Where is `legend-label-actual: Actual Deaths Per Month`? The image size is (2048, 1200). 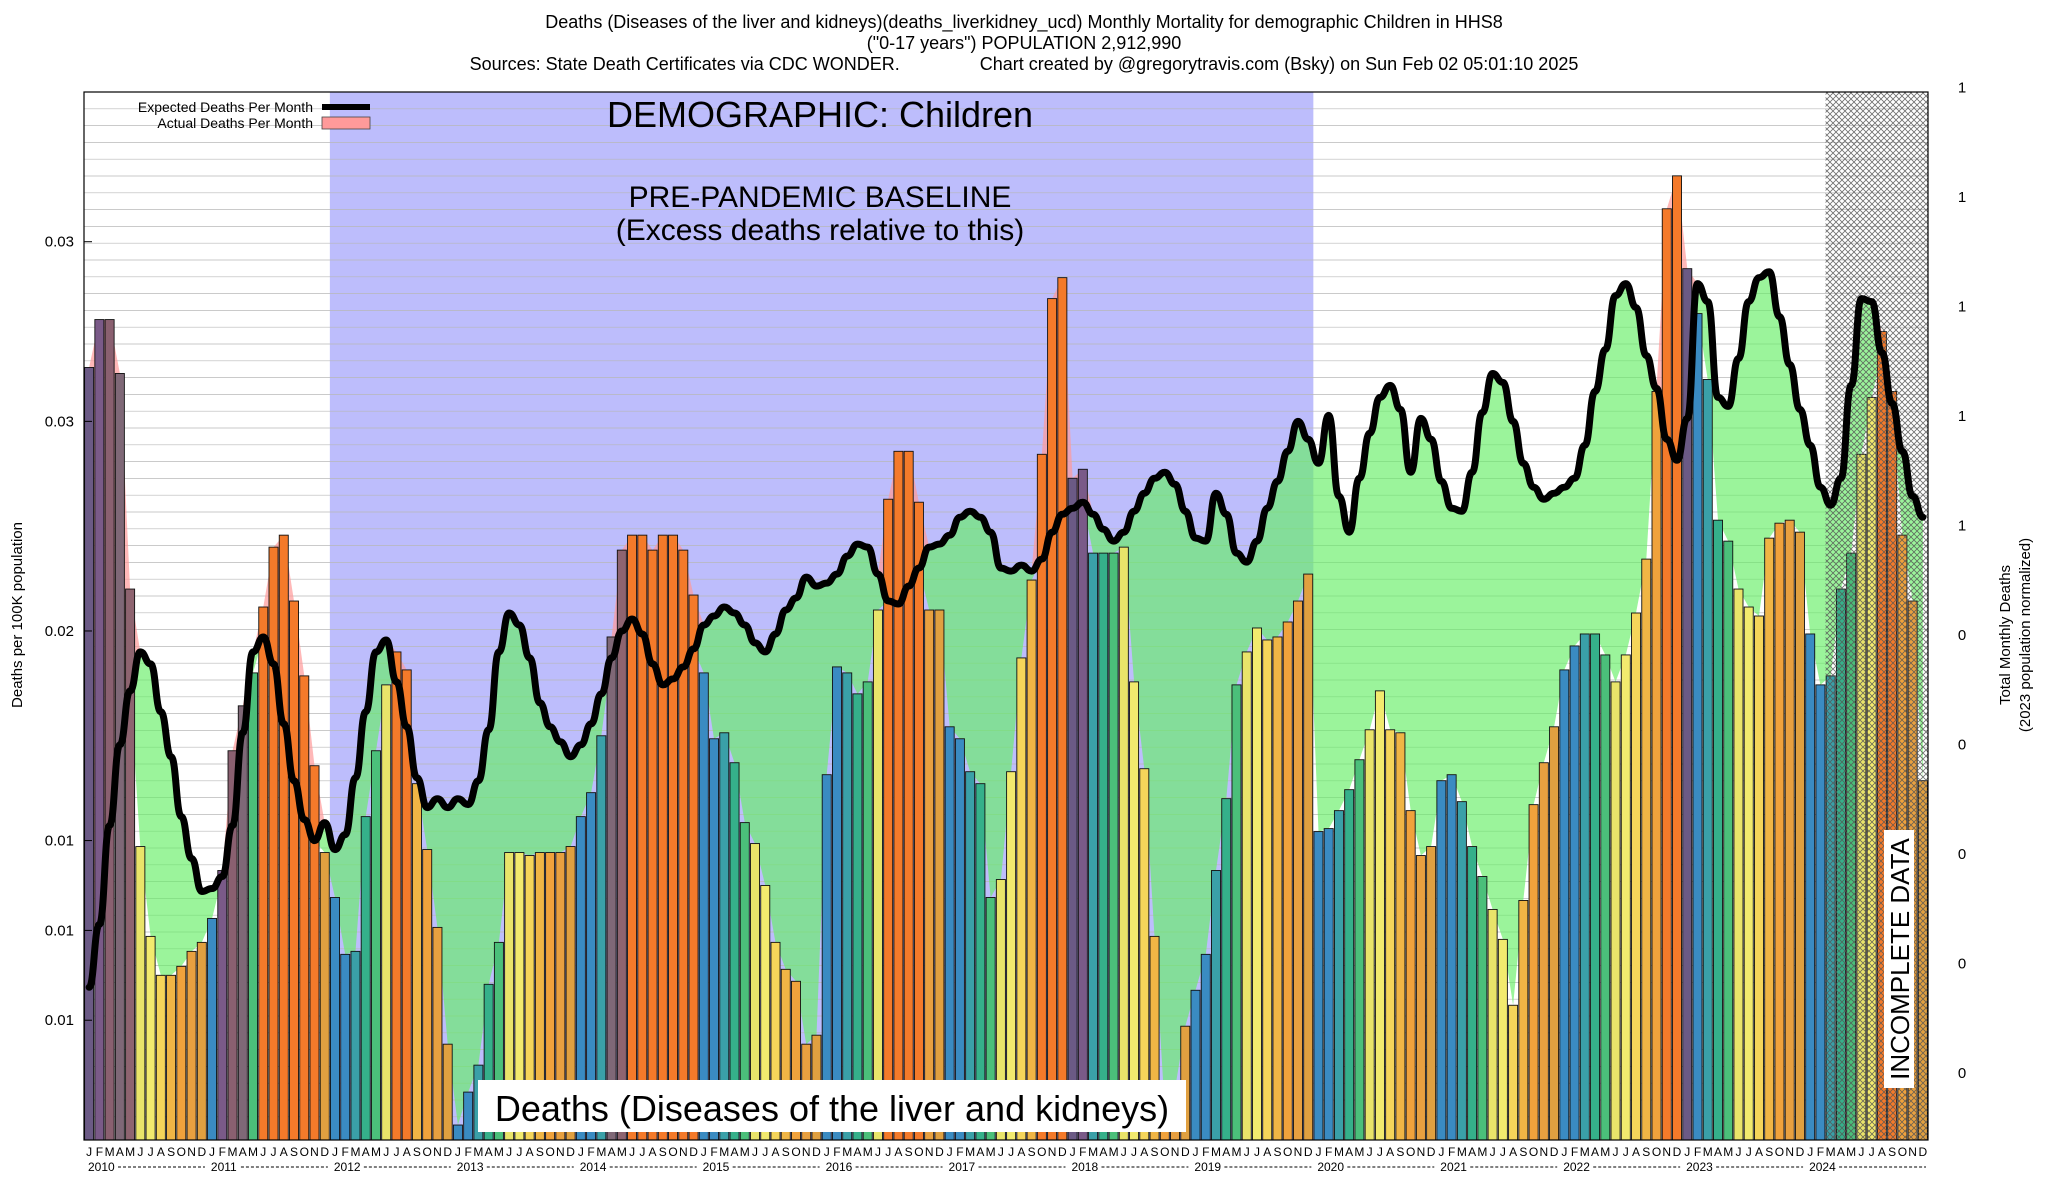 legend-label-actual: Actual Deaths Per Month is located at coordinates (235, 123).